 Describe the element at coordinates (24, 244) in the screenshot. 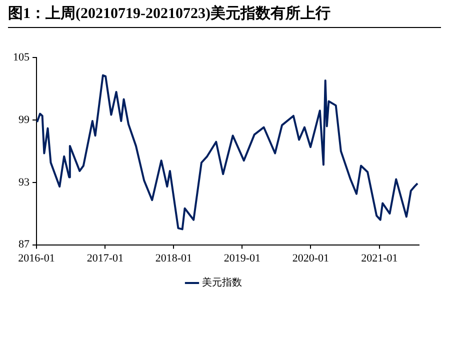

I see `y-tick-label: 87` at that location.